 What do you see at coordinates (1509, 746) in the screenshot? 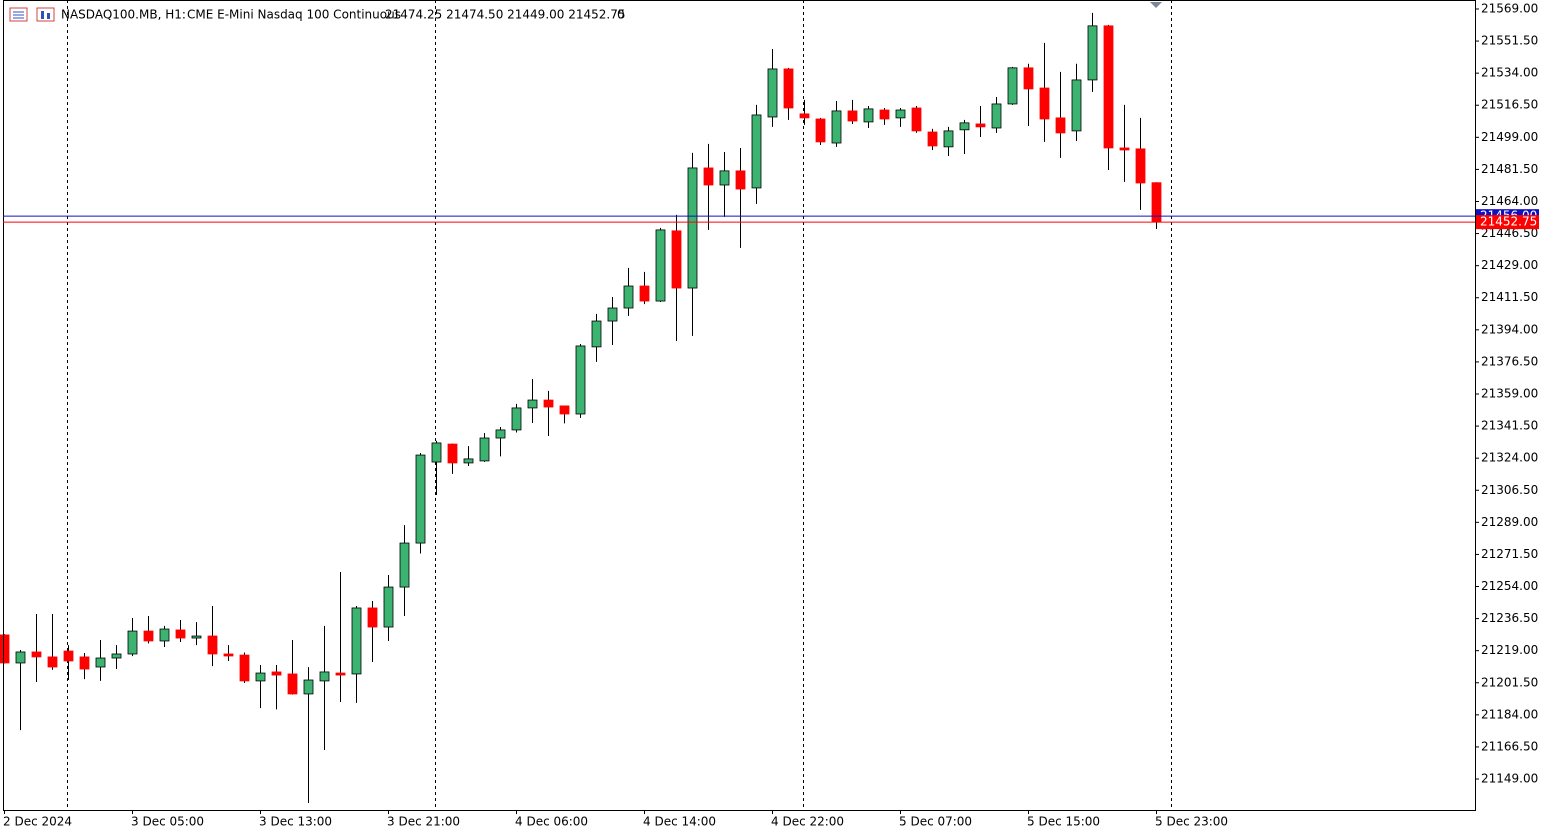
I see `y-tick-label: 21166.50` at bounding box center [1509, 746].